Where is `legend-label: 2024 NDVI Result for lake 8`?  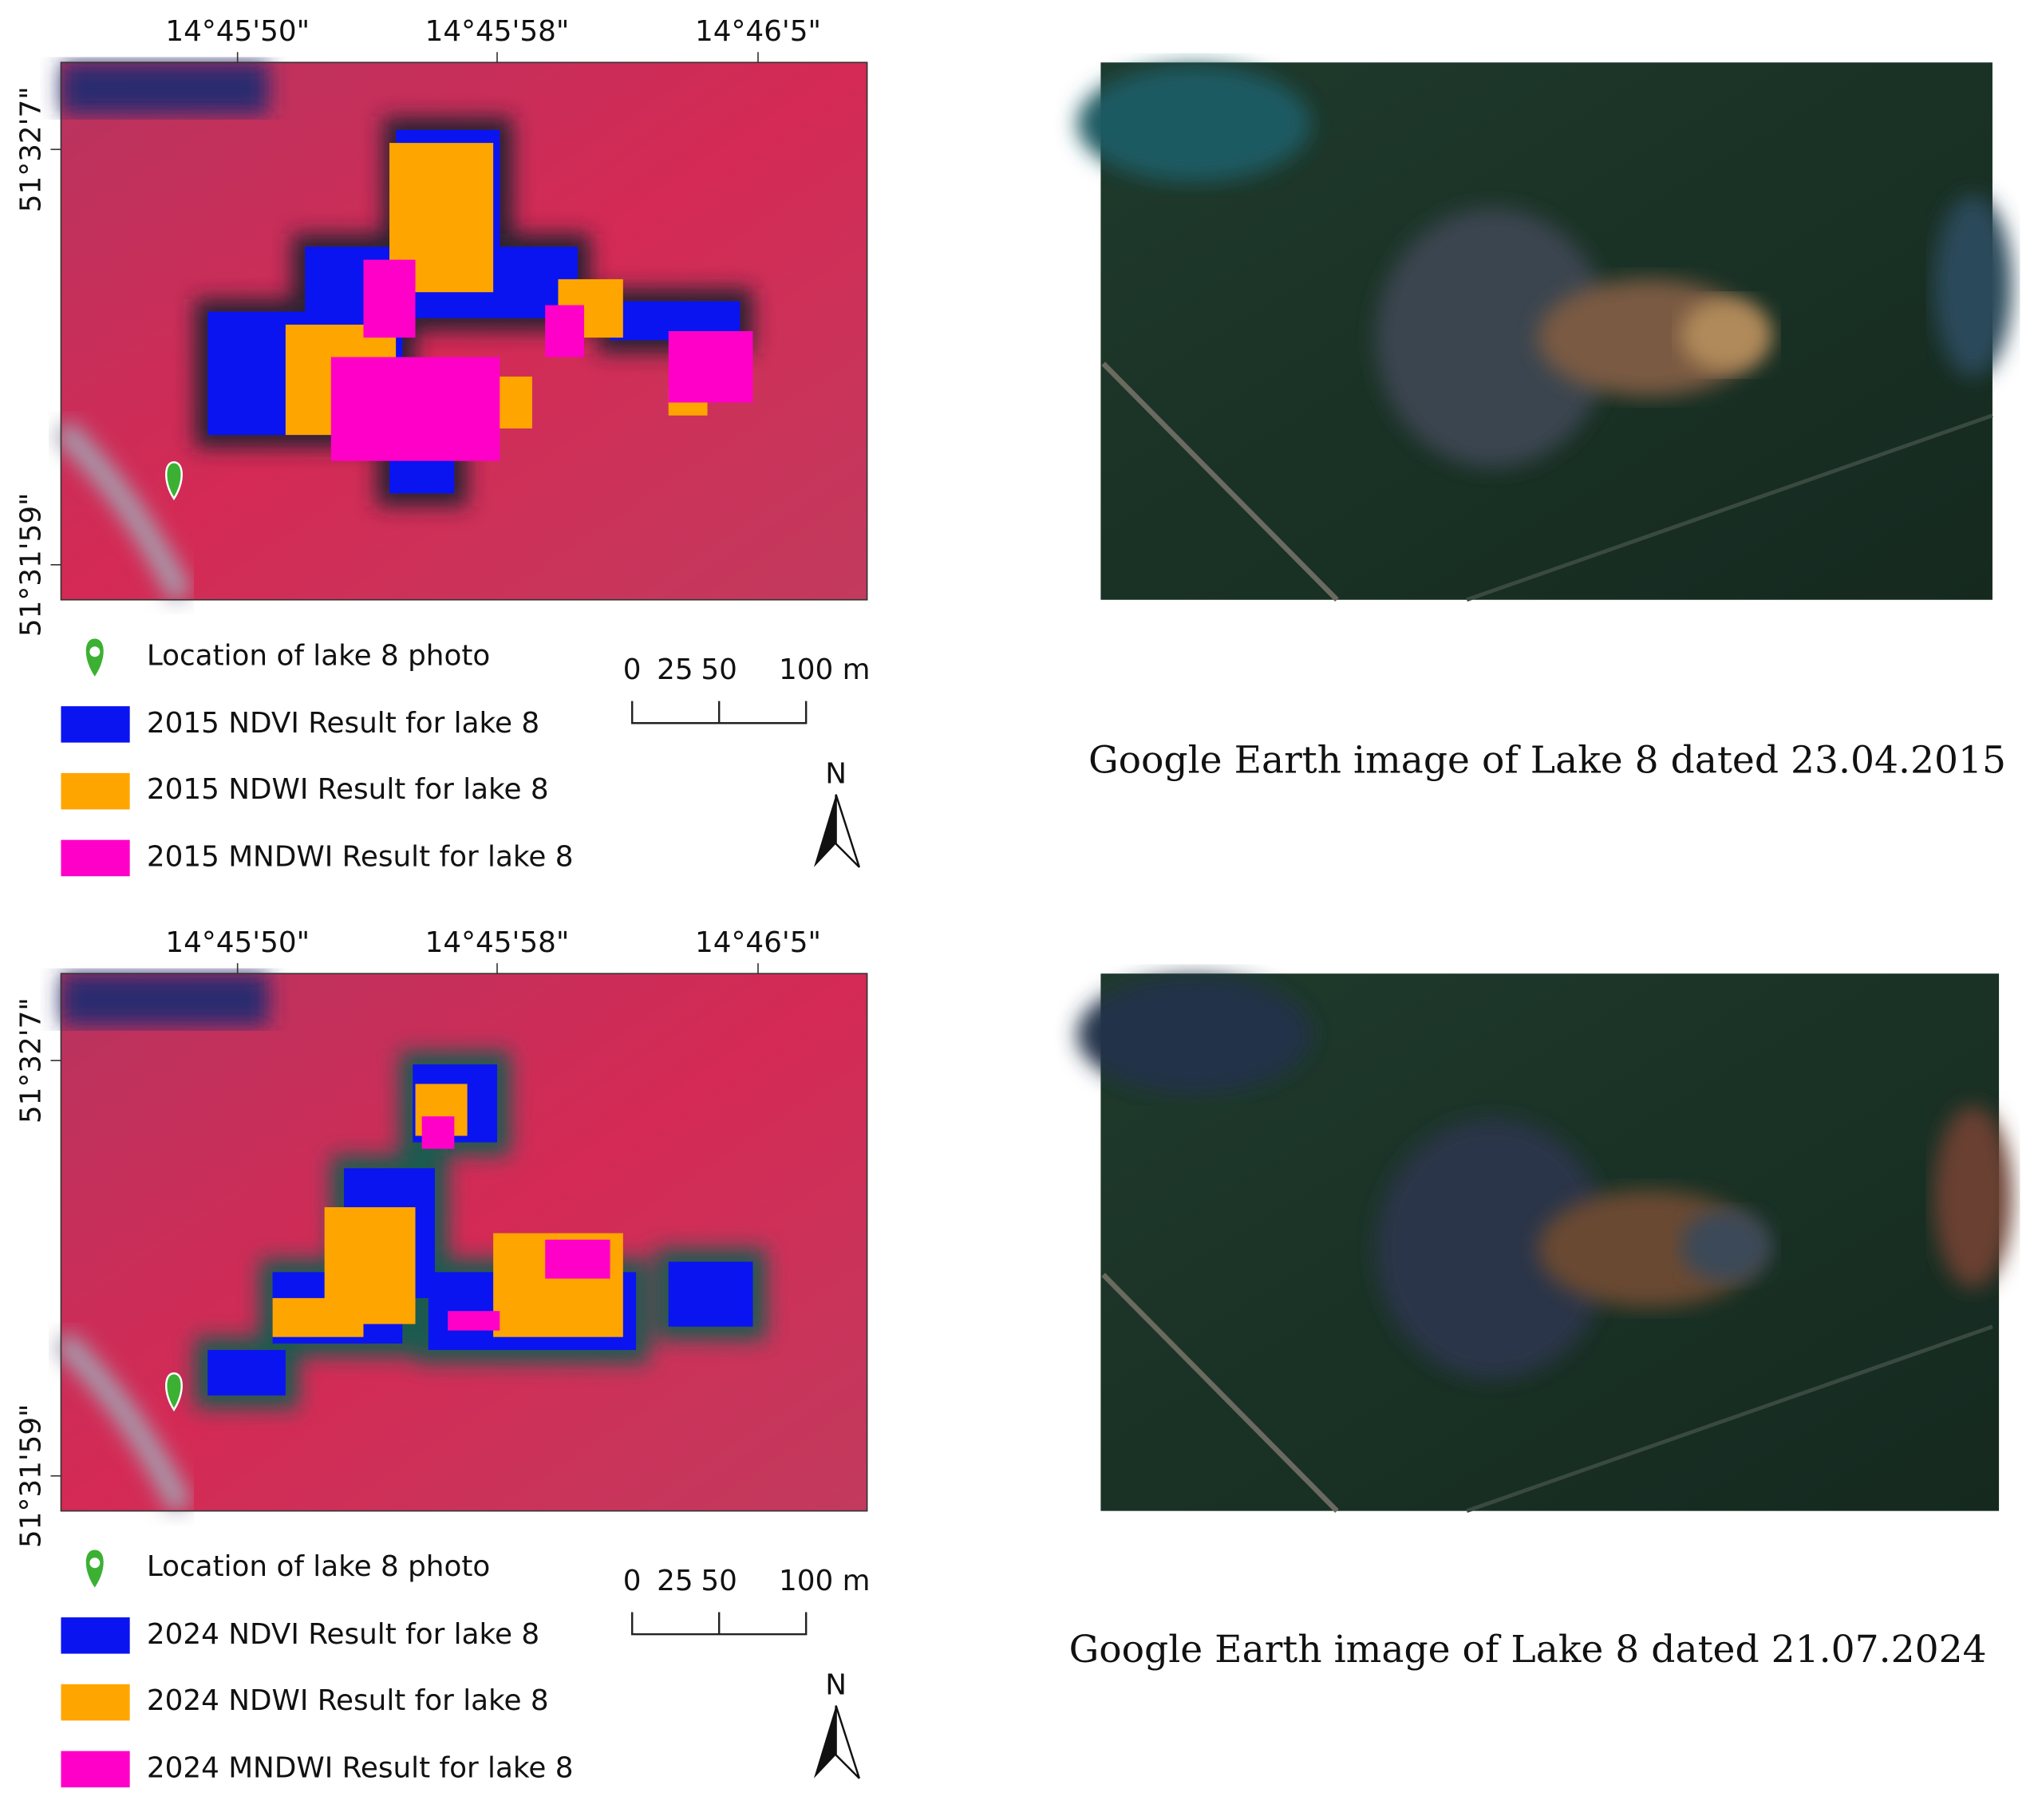
legend-label: 2024 NDVI Result for lake 8 is located at coordinates (343, 1634).